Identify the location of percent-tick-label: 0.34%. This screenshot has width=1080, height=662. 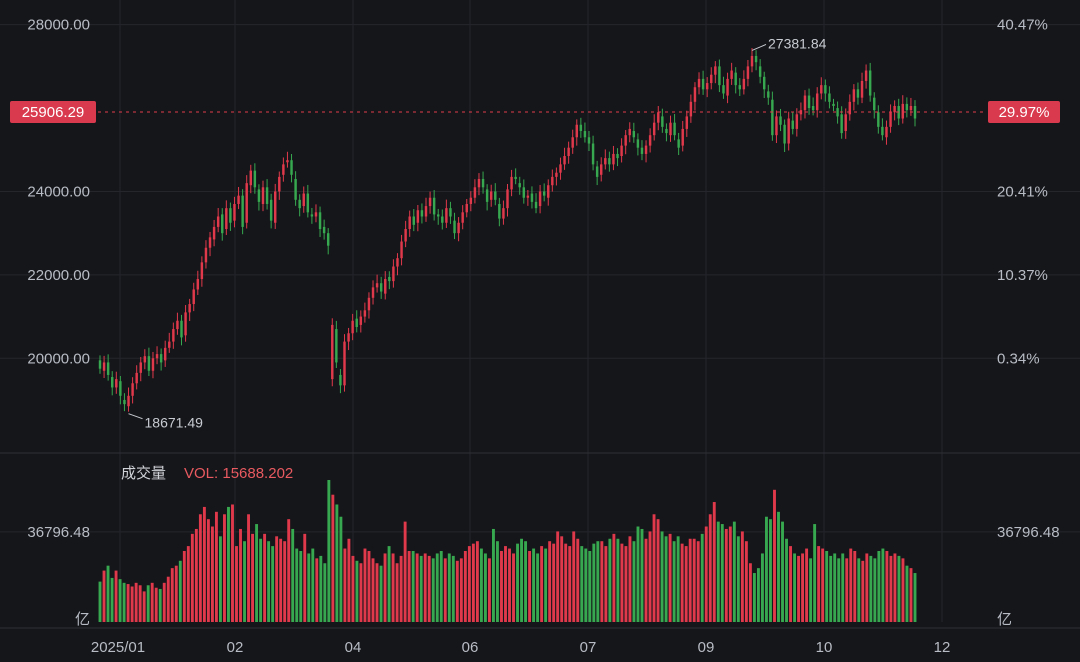
(1018, 358).